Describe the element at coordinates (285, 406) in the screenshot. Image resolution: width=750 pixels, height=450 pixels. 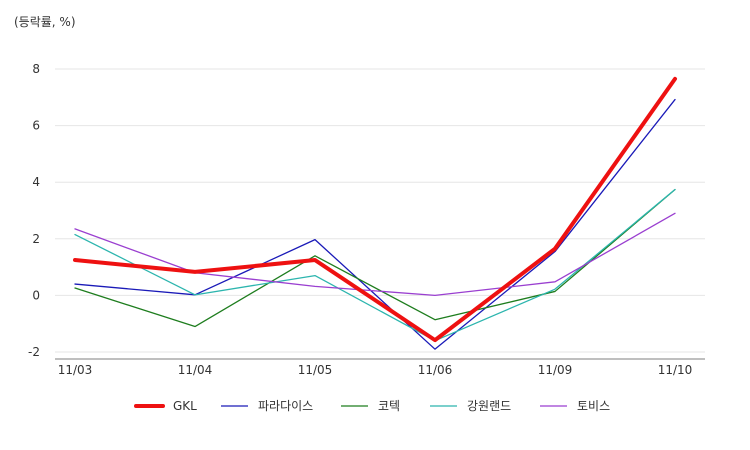
I see `legend-label: 파라다이스` at that location.